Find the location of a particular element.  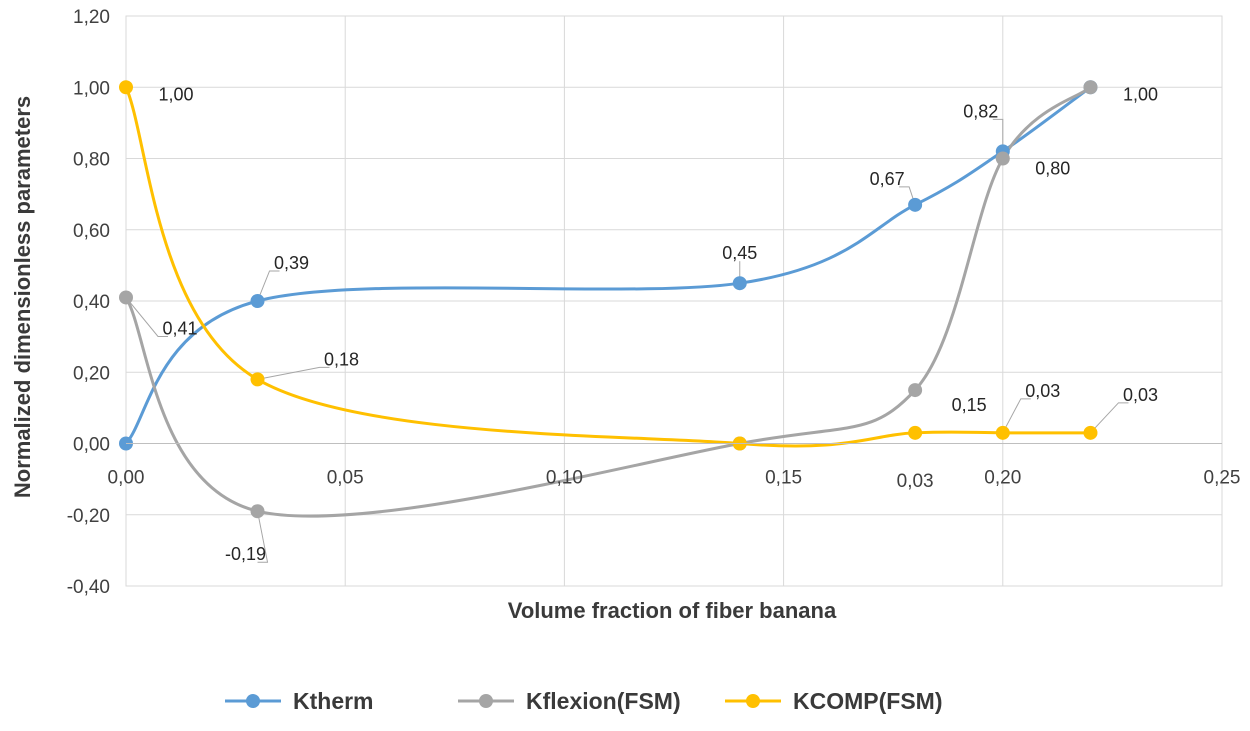

x-tick-label: 0,10 is located at coordinates (564, 478).